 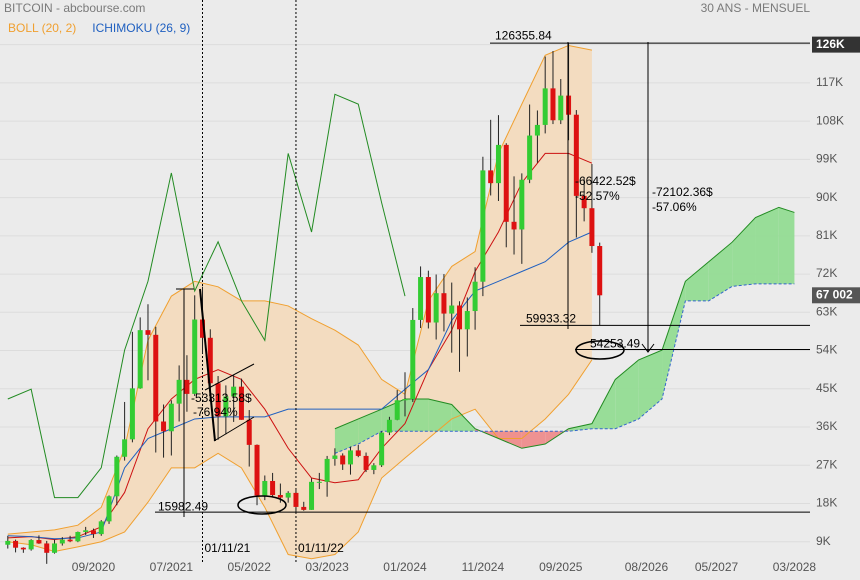 What do you see at coordinates (826, 273) in the screenshot?
I see `y-tick-label: 72K` at bounding box center [826, 273].